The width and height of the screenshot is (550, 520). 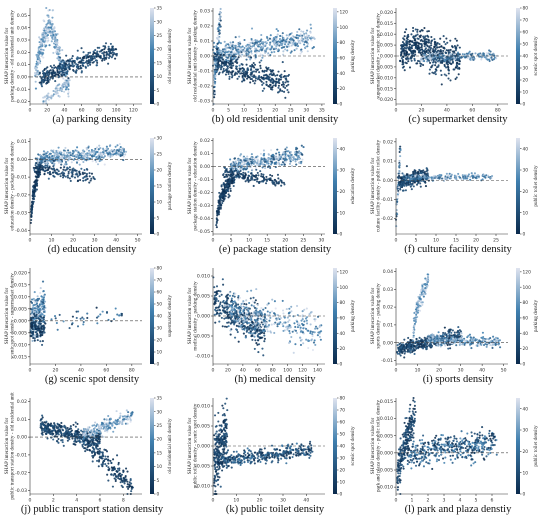 What do you see at coordinates (476, 241) in the screenshot?
I see `x-tick-label: 20` at bounding box center [476, 241].